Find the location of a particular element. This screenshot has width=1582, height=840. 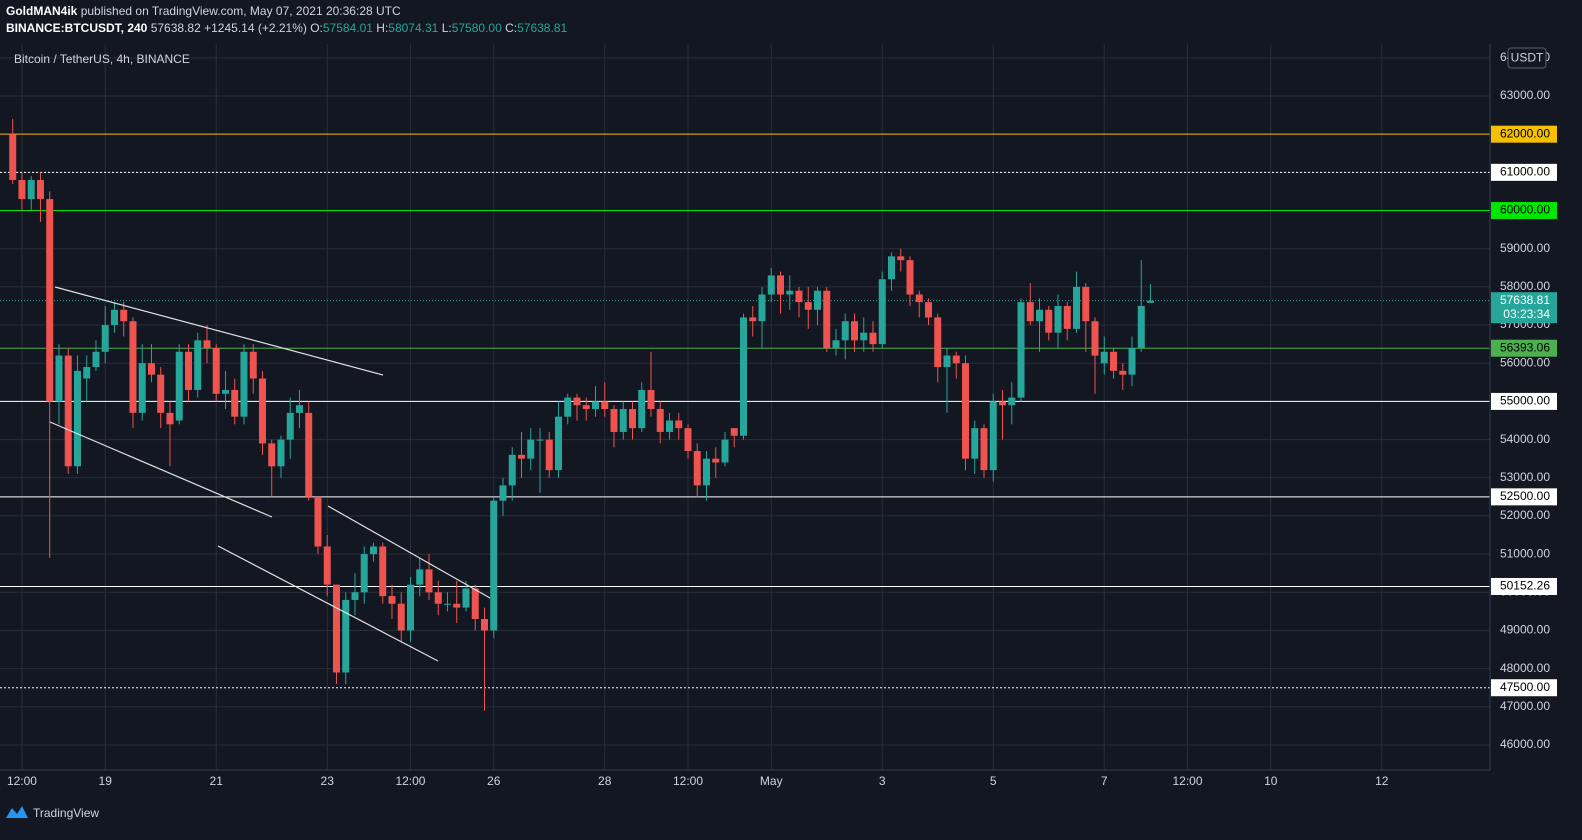

x-tick-label: 28 is located at coordinates (605, 781).